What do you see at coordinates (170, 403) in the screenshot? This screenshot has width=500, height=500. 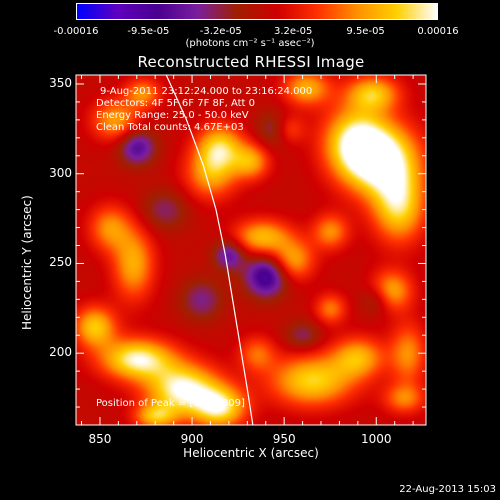 I see `peak-position-label: Position of Peak = [1006,309]` at bounding box center [170, 403].